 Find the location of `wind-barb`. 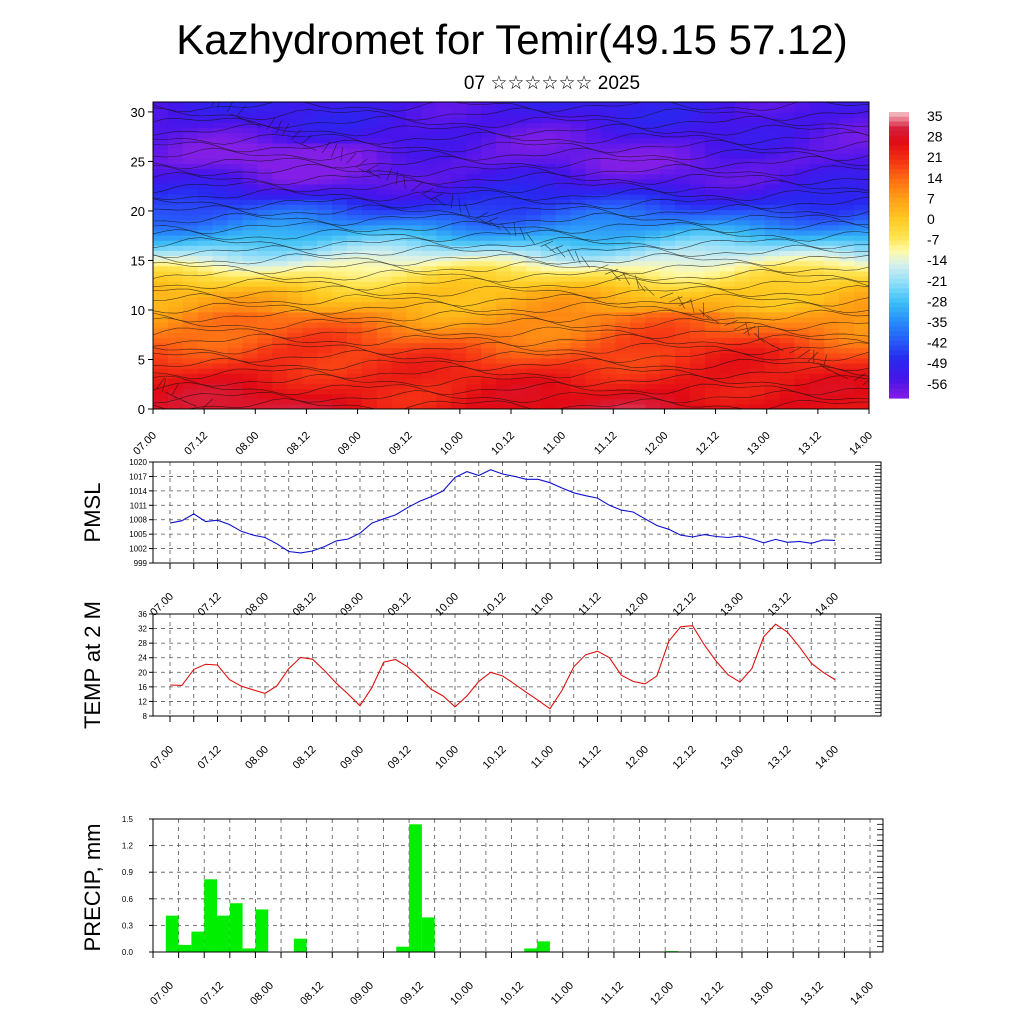

wind-barb is located at coordinates (740, 326).